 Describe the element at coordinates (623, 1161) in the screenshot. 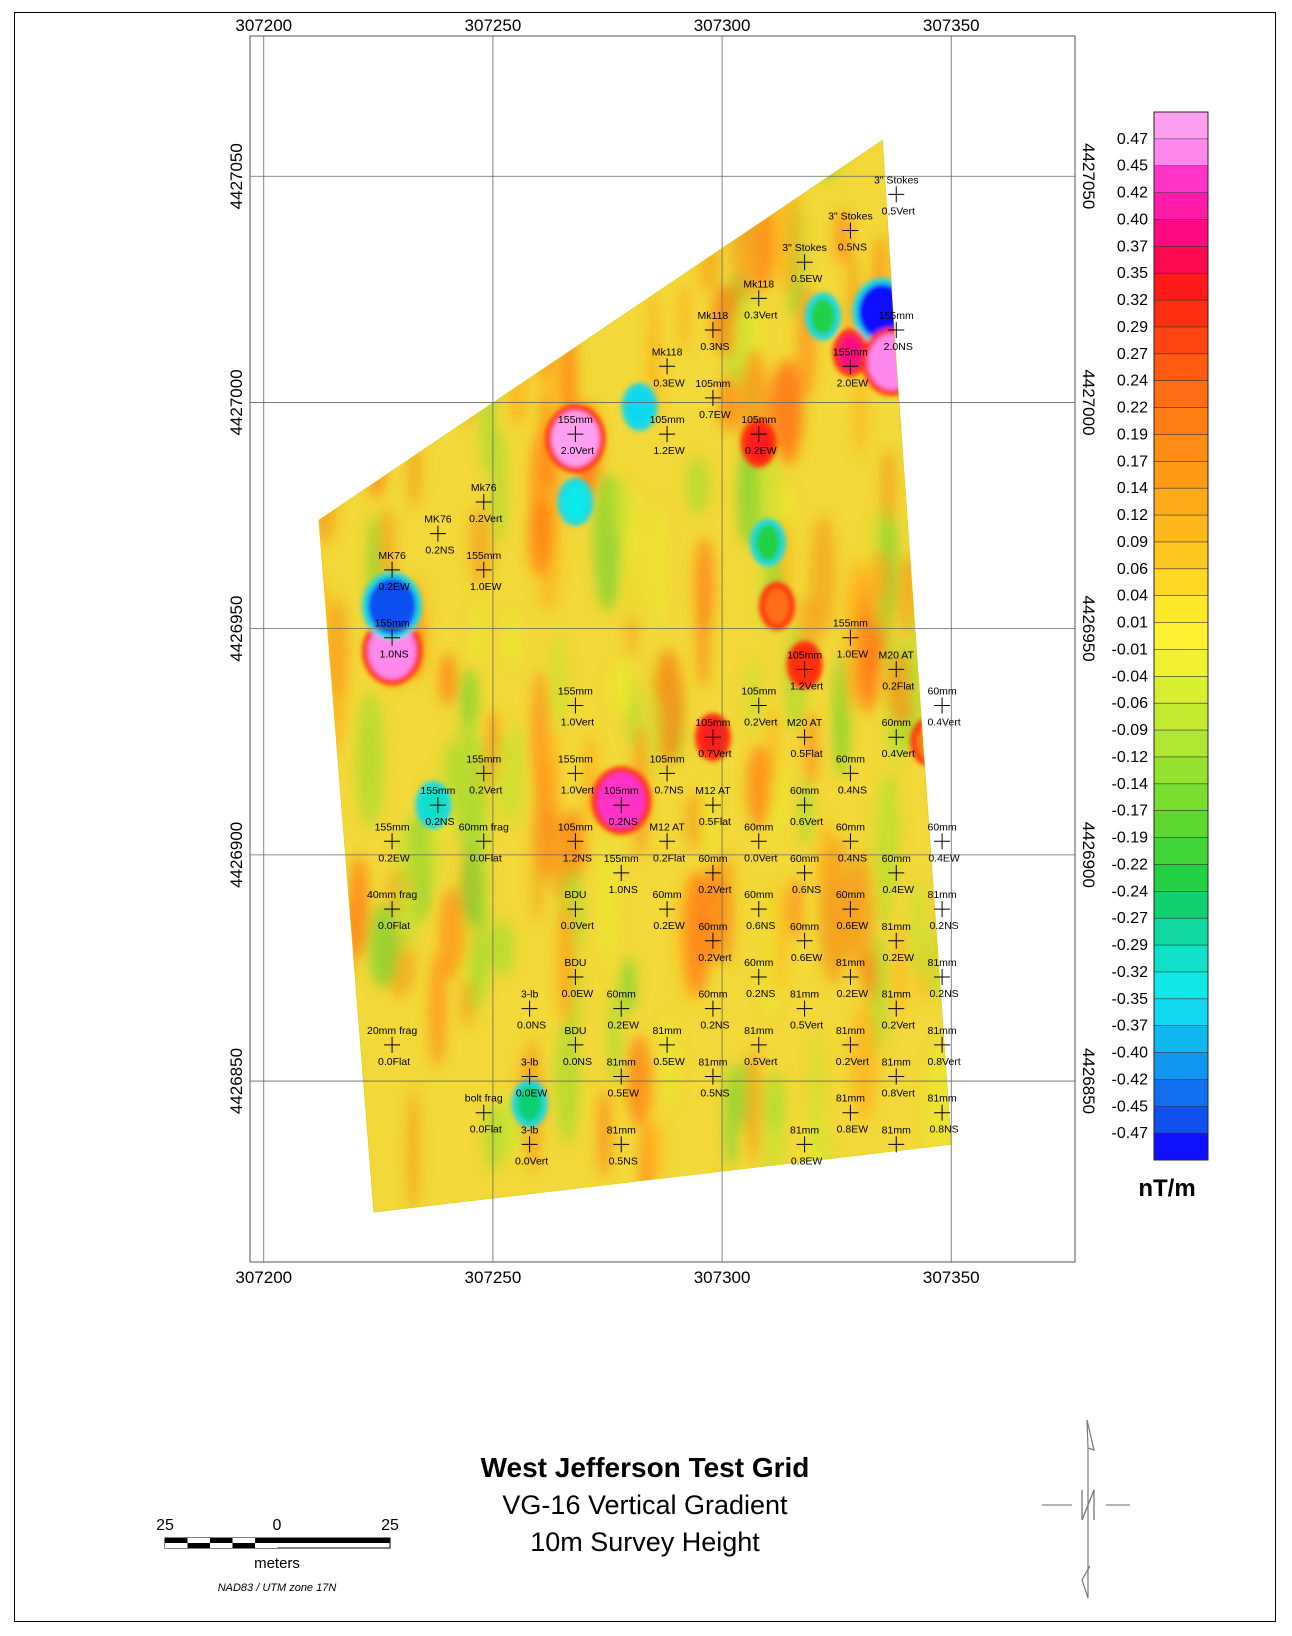

I see `target-detail: 0.5NS` at that location.